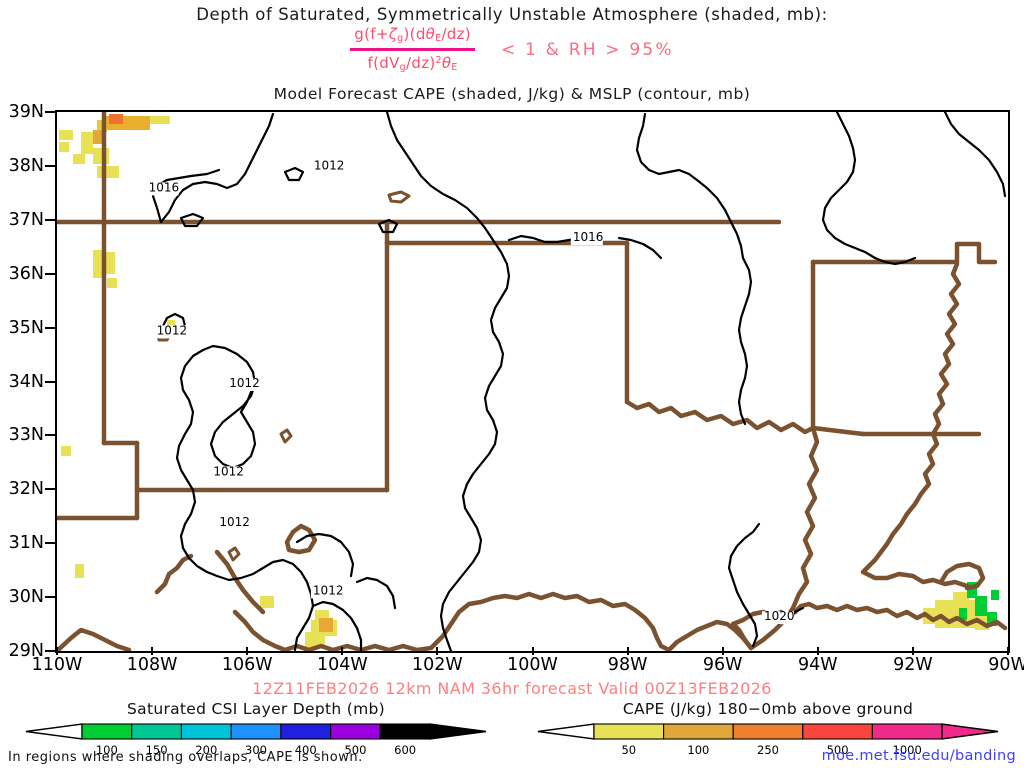 The height and width of the screenshot is (768, 1024). What do you see at coordinates (412, 51) in the screenshot?
I see `csi-formula: g(f+ζg)(dθE/dz) f(dVg/dz)2θE` at bounding box center [412, 51].